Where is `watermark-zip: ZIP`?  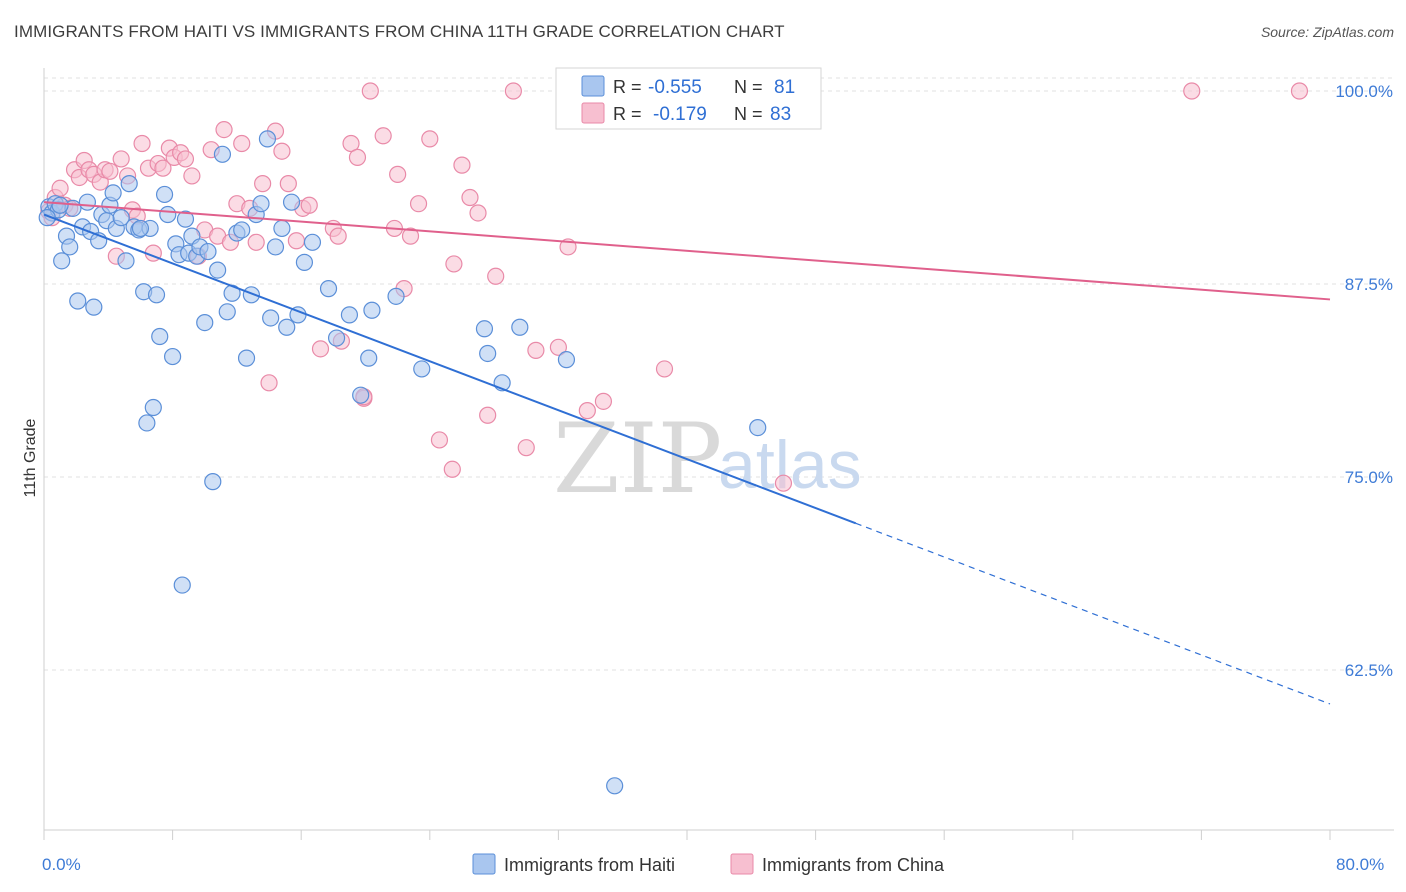 watermark-zip: ZIP is located at coordinates (637, 459).